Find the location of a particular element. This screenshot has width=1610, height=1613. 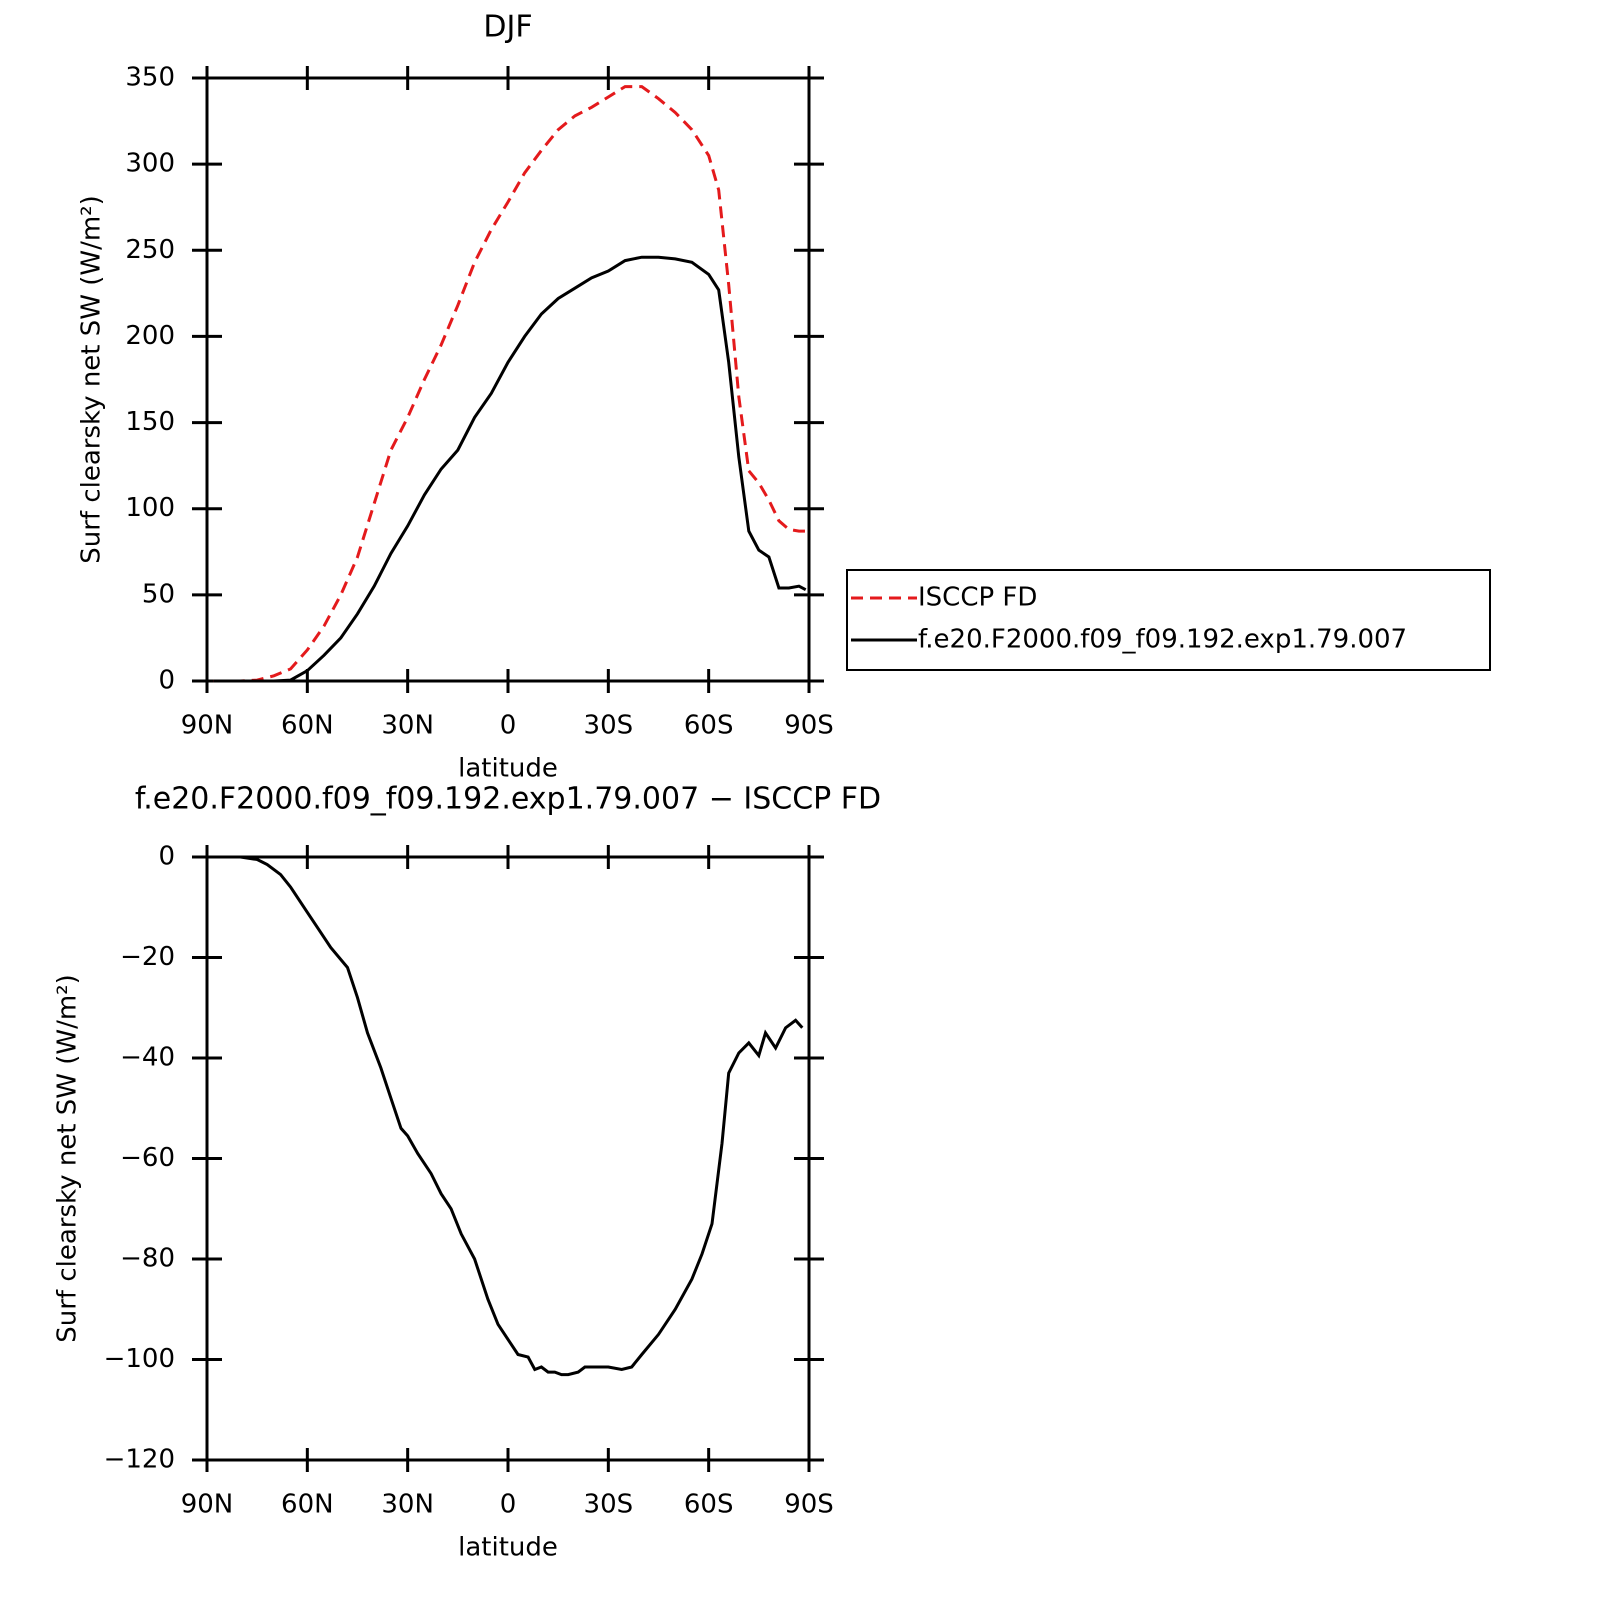

y-tick-label: −40 is located at coordinates (147, 1058).